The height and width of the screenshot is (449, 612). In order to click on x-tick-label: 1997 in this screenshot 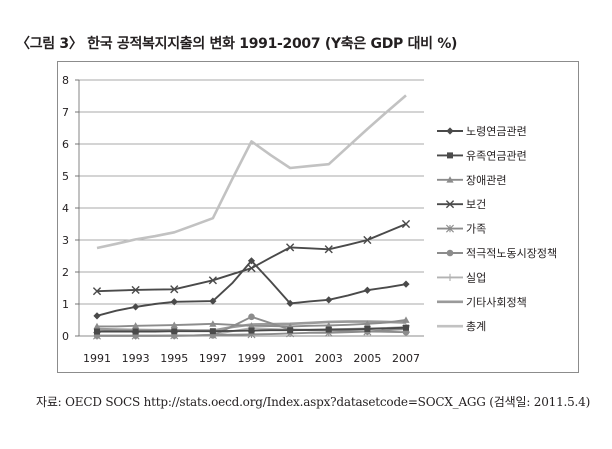, I will do `click(213, 358)`.